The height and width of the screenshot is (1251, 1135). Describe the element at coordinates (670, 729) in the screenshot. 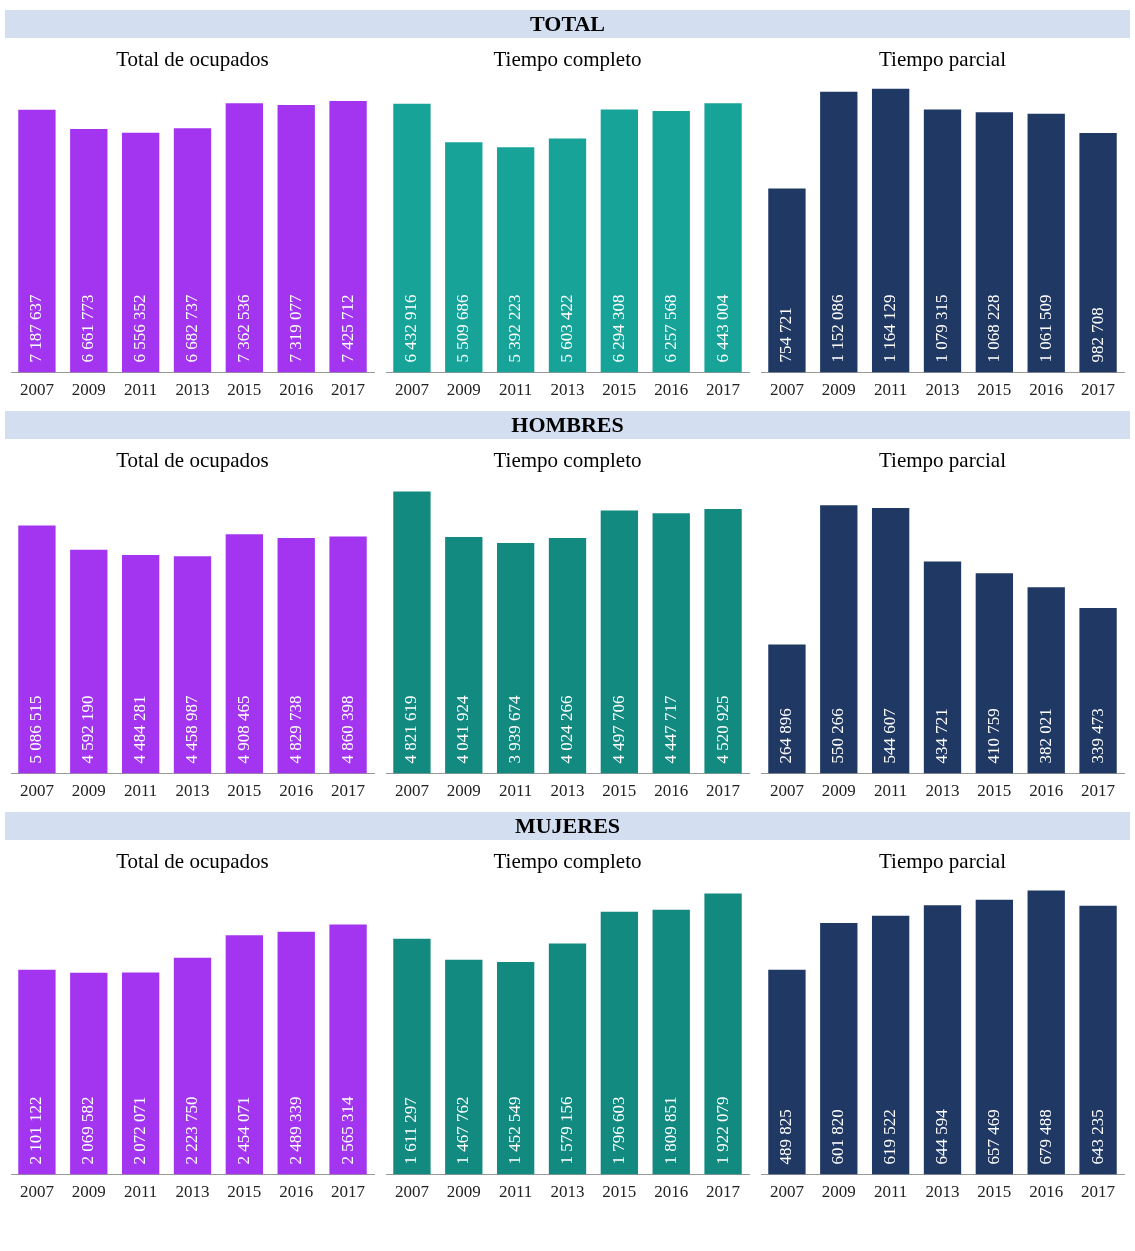

I see `data-label: 4 447 717` at that location.